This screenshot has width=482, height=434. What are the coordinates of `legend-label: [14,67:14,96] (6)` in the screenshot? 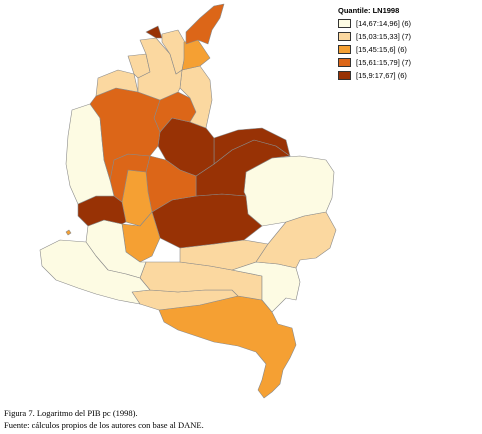 It's located at (384, 23).